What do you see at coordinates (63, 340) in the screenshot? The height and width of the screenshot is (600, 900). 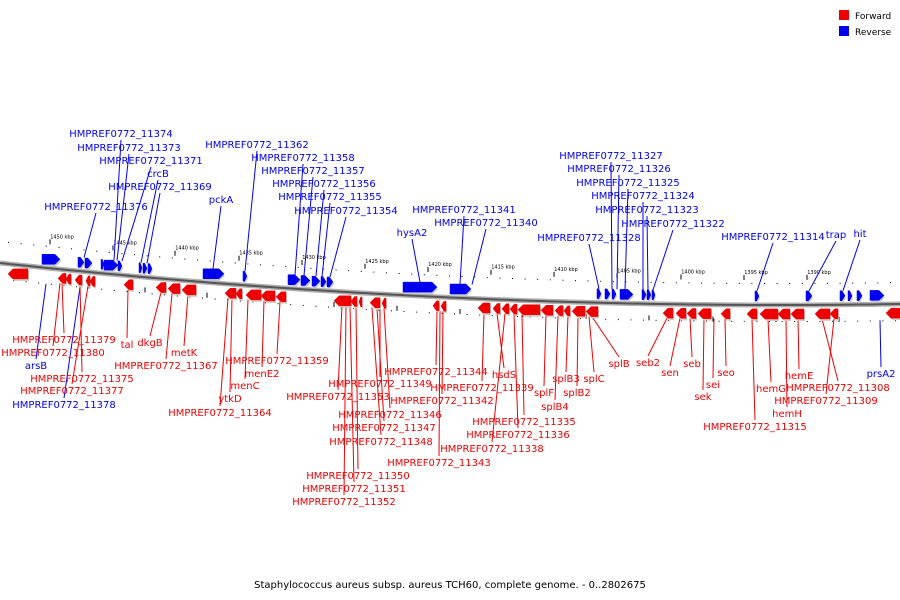 I see `forward-gene-label: HMPREF0772_11379` at bounding box center [63, 340].